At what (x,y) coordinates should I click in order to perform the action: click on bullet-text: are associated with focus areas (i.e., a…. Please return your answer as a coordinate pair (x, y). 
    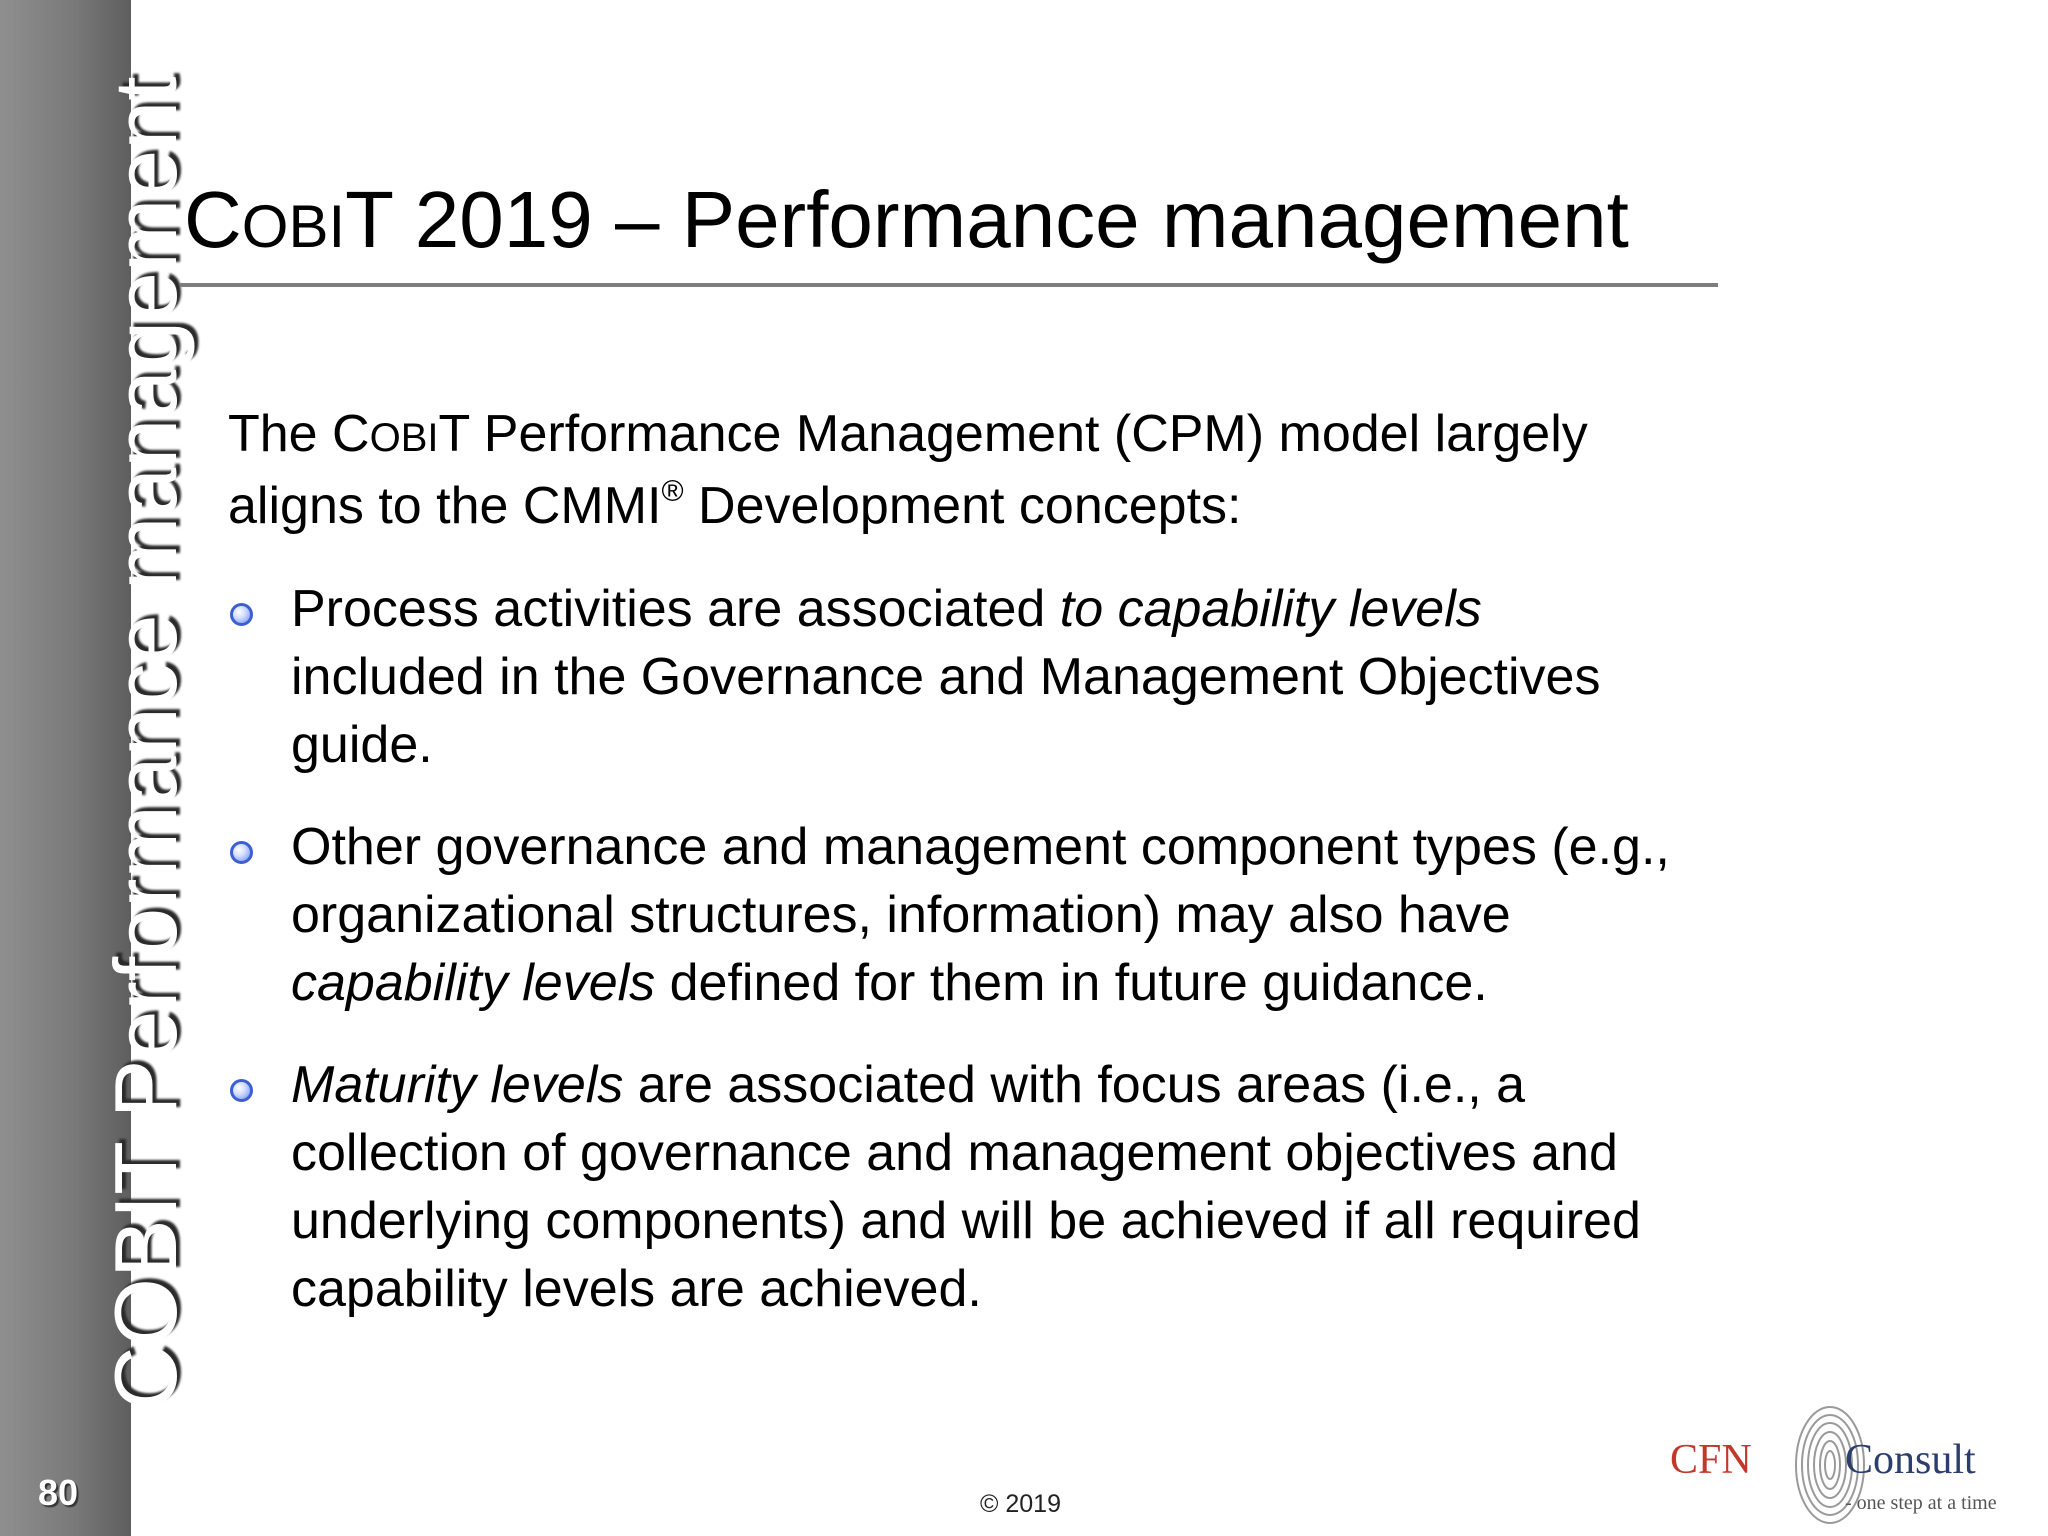
    Looking at the image, I should click on (966, 1187).